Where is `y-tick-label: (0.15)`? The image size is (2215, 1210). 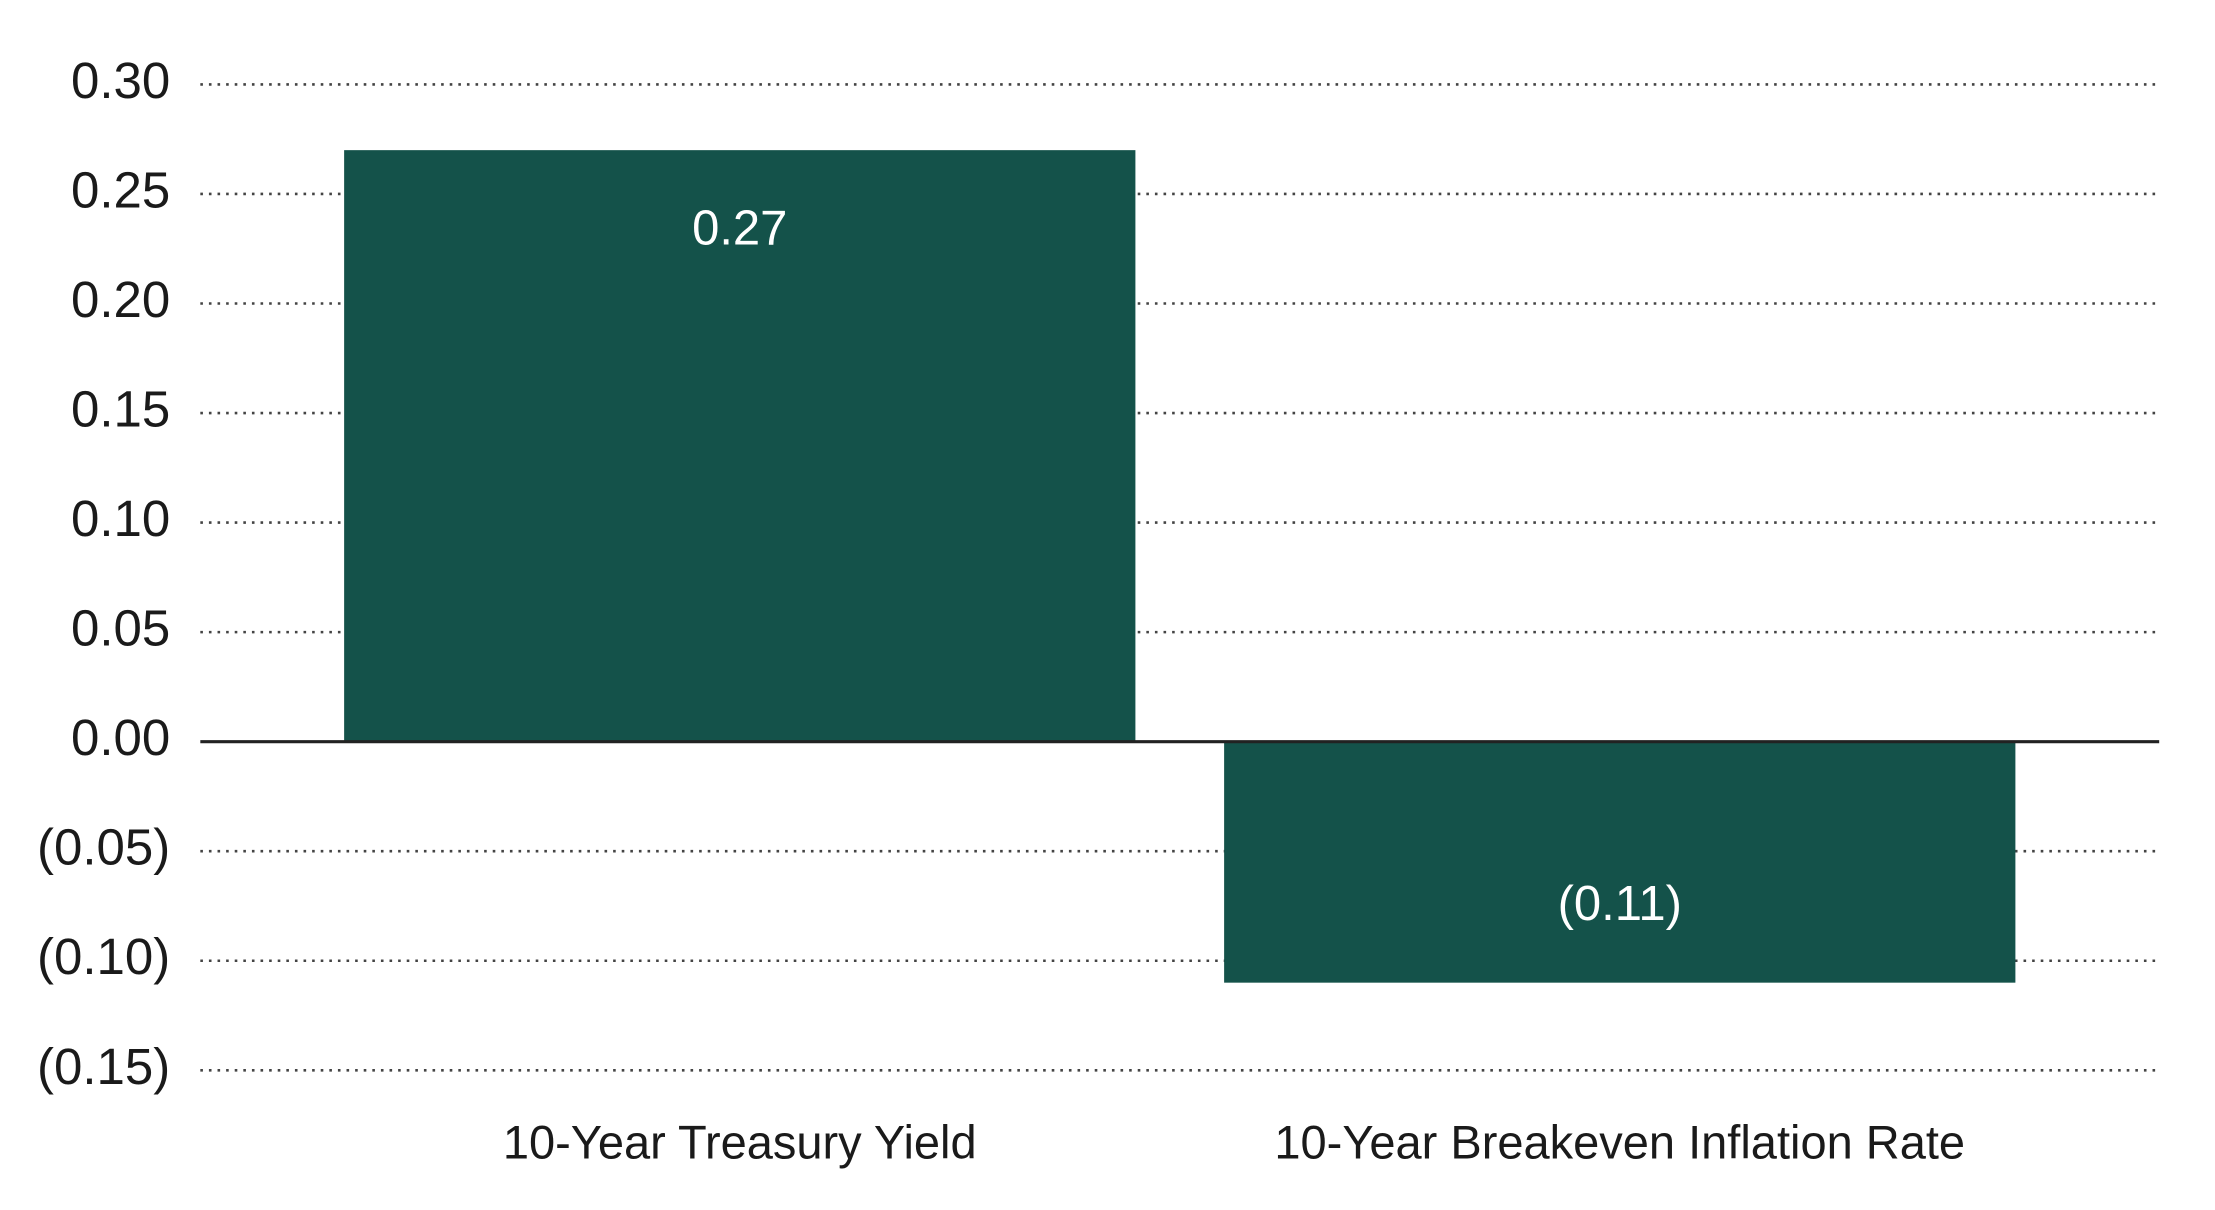 y-tick-label: (0.15) is located at coordinates (103, 1066).